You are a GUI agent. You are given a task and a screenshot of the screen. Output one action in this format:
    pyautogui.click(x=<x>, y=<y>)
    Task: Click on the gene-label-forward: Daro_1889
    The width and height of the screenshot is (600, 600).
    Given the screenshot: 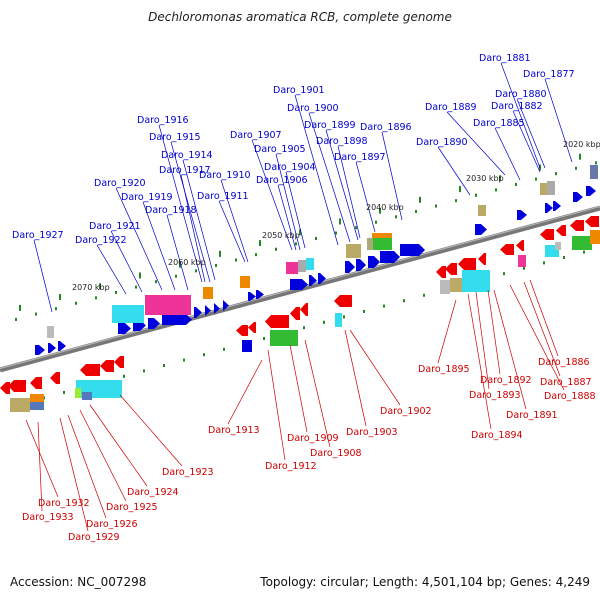 What is the action you would take?
    pyautogui.click(x=451, y=107)
    